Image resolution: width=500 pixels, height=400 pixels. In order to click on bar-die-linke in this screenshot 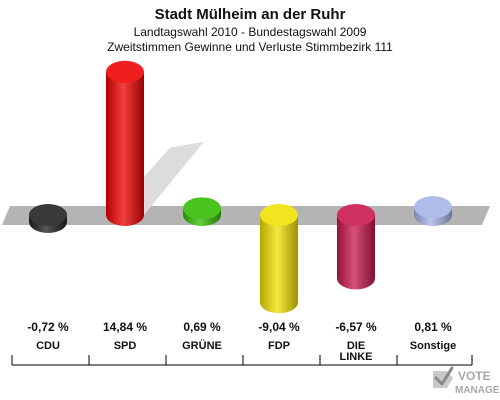, I will do `click(356, 247)`.